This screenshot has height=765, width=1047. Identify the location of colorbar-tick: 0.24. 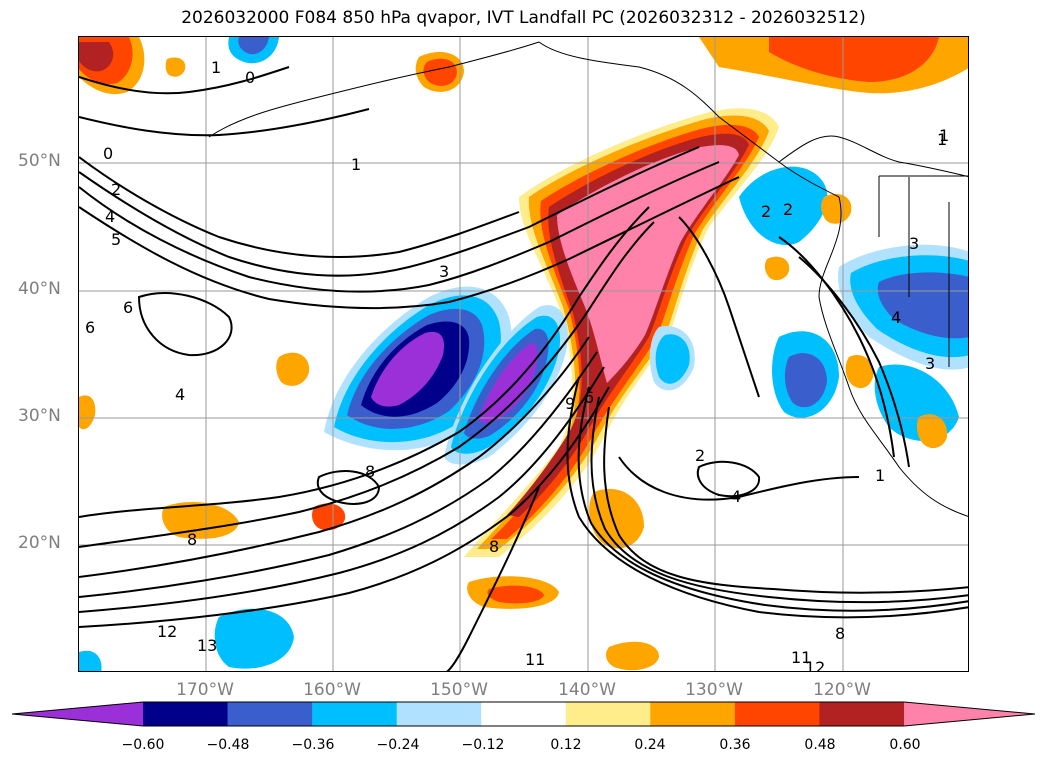
(650, 745).